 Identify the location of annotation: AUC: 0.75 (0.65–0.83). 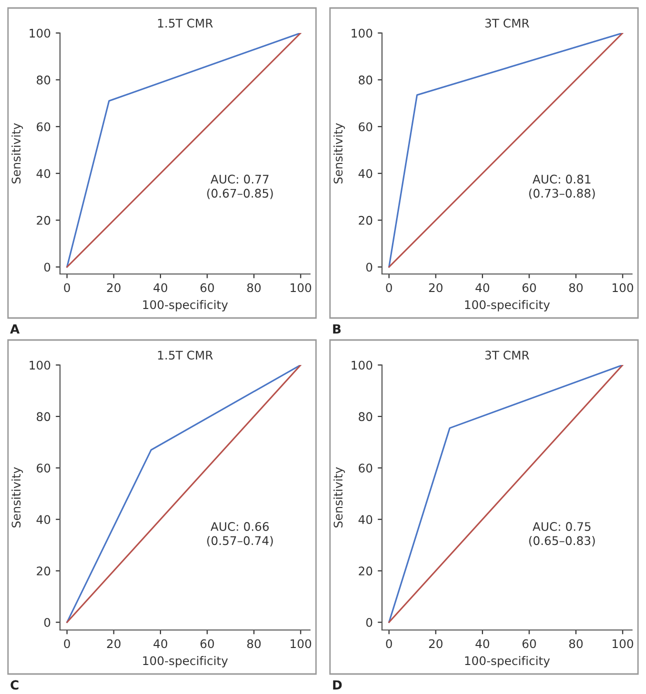
(562, 534).